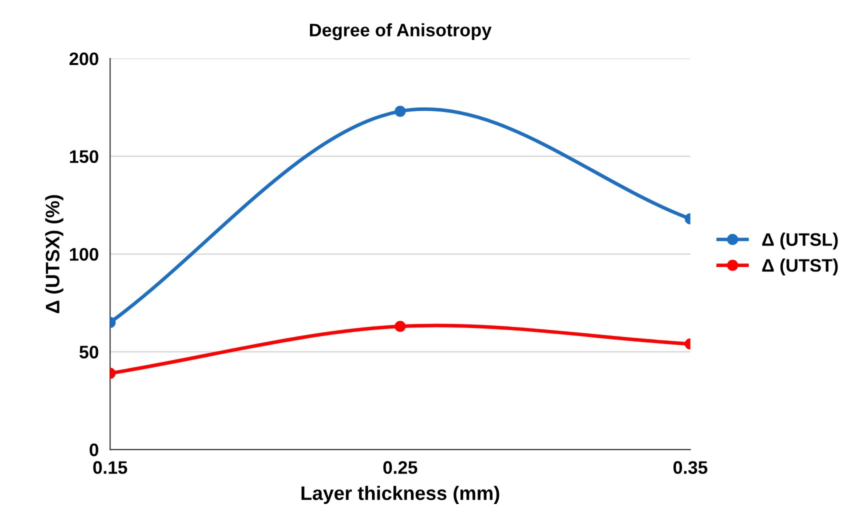  I want to click on y-tick-label: 200, so click(84, 59).